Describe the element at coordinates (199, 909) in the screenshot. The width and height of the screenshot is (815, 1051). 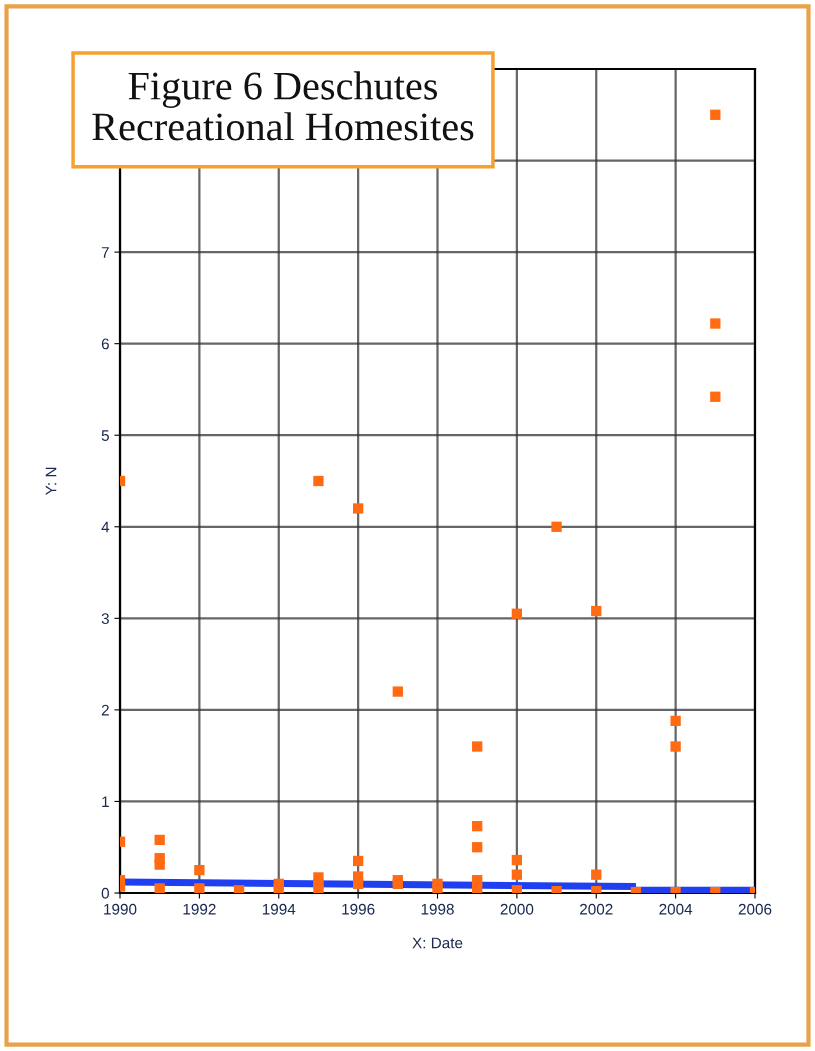
I see `x-tick-label: 1992` at that location.